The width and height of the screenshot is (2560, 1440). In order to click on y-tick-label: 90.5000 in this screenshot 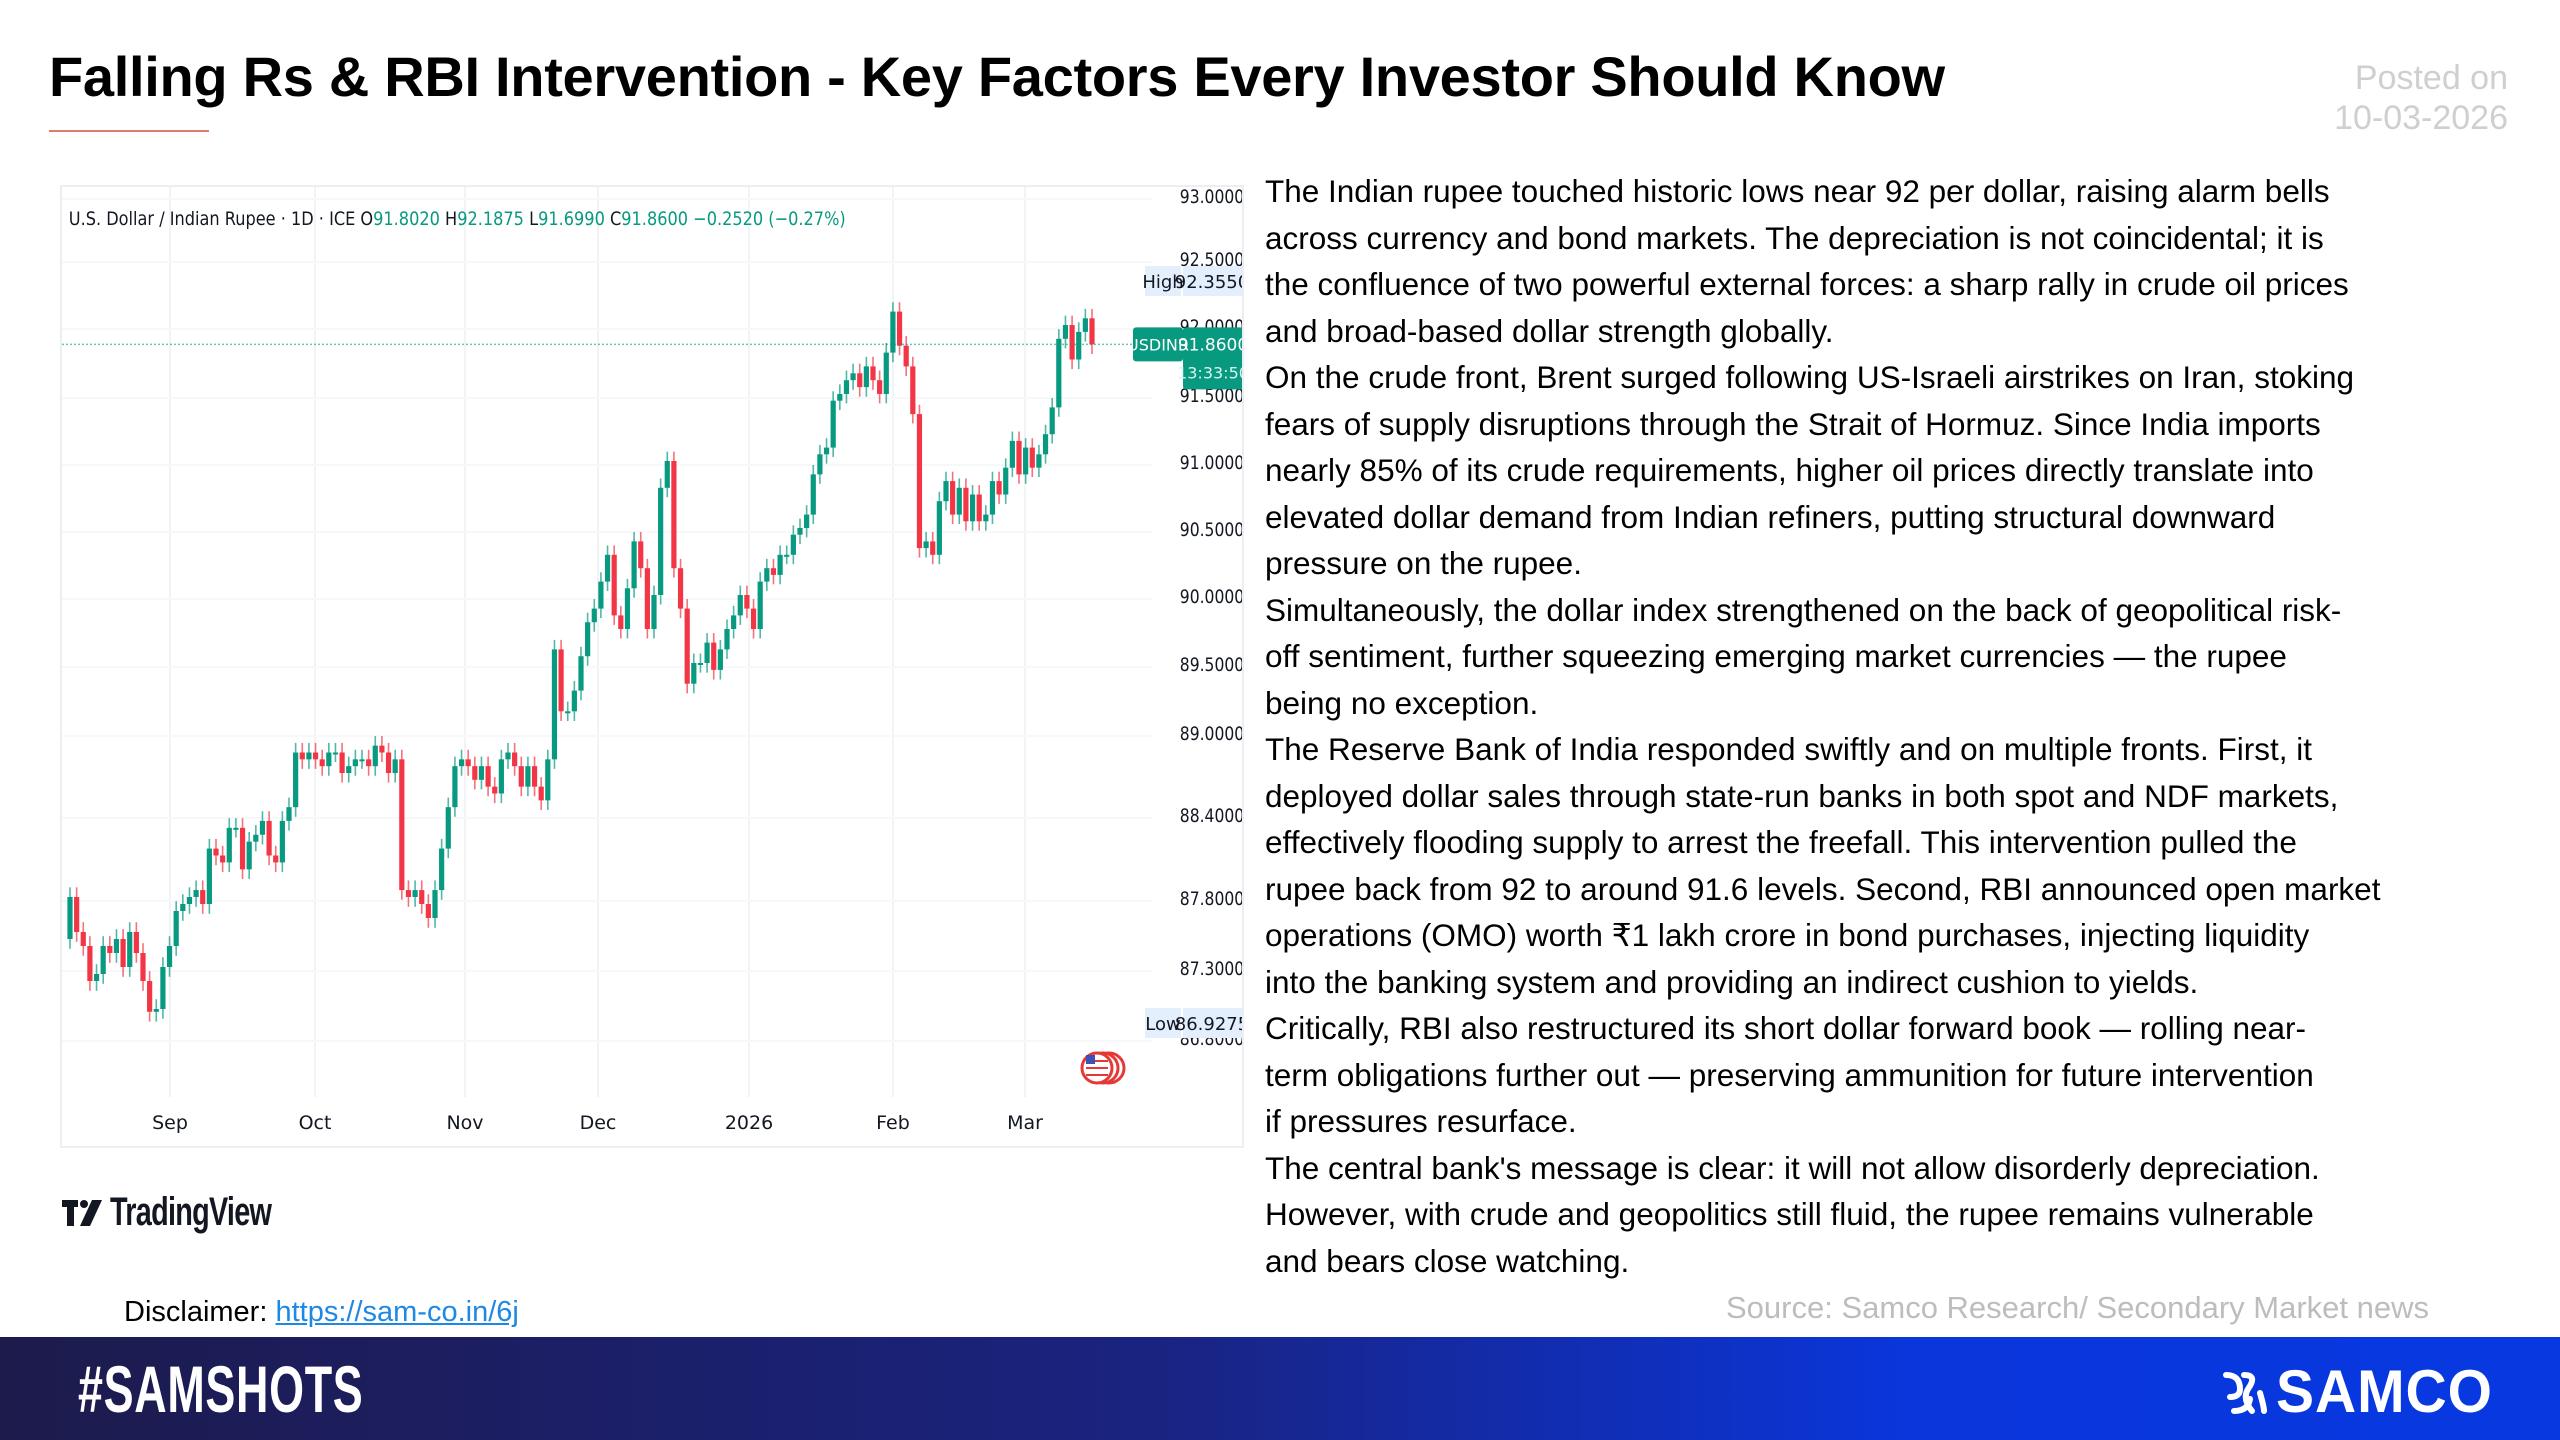, I will do `click(1211, 531)`.